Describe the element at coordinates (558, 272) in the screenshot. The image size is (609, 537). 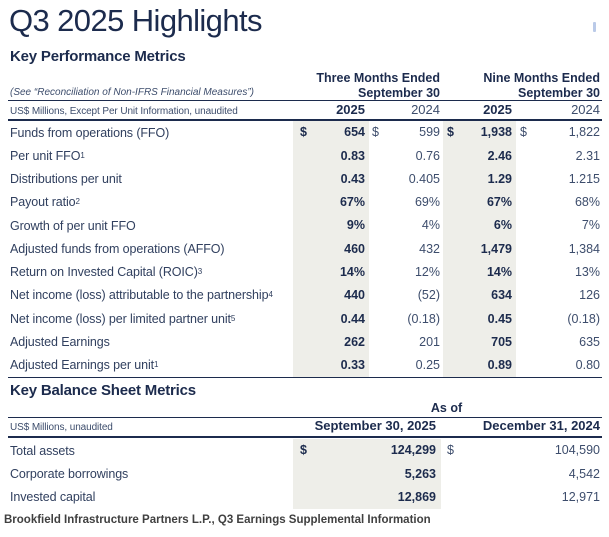
I see `value-cell: 13%` at that location.